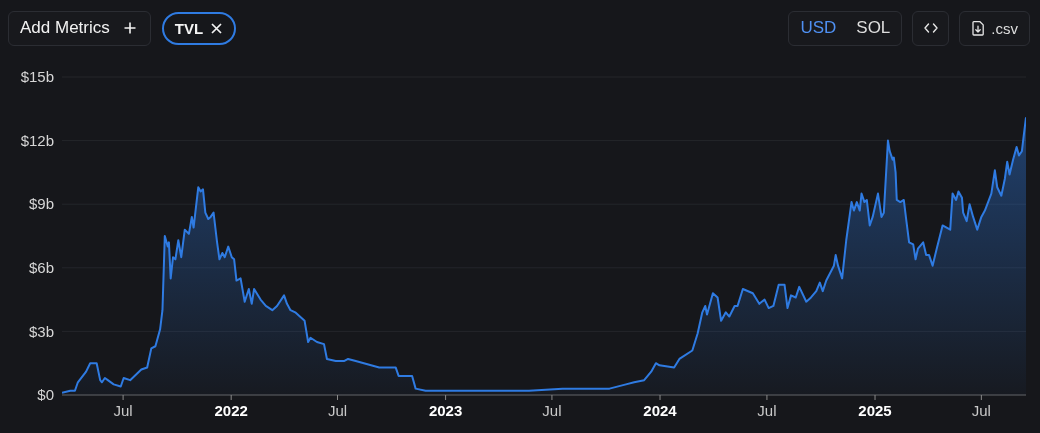  What do you see at coordinates (79, 28) in the screenshot?
I see `add-button: Add Metrics` at bounding box center [79, 28].